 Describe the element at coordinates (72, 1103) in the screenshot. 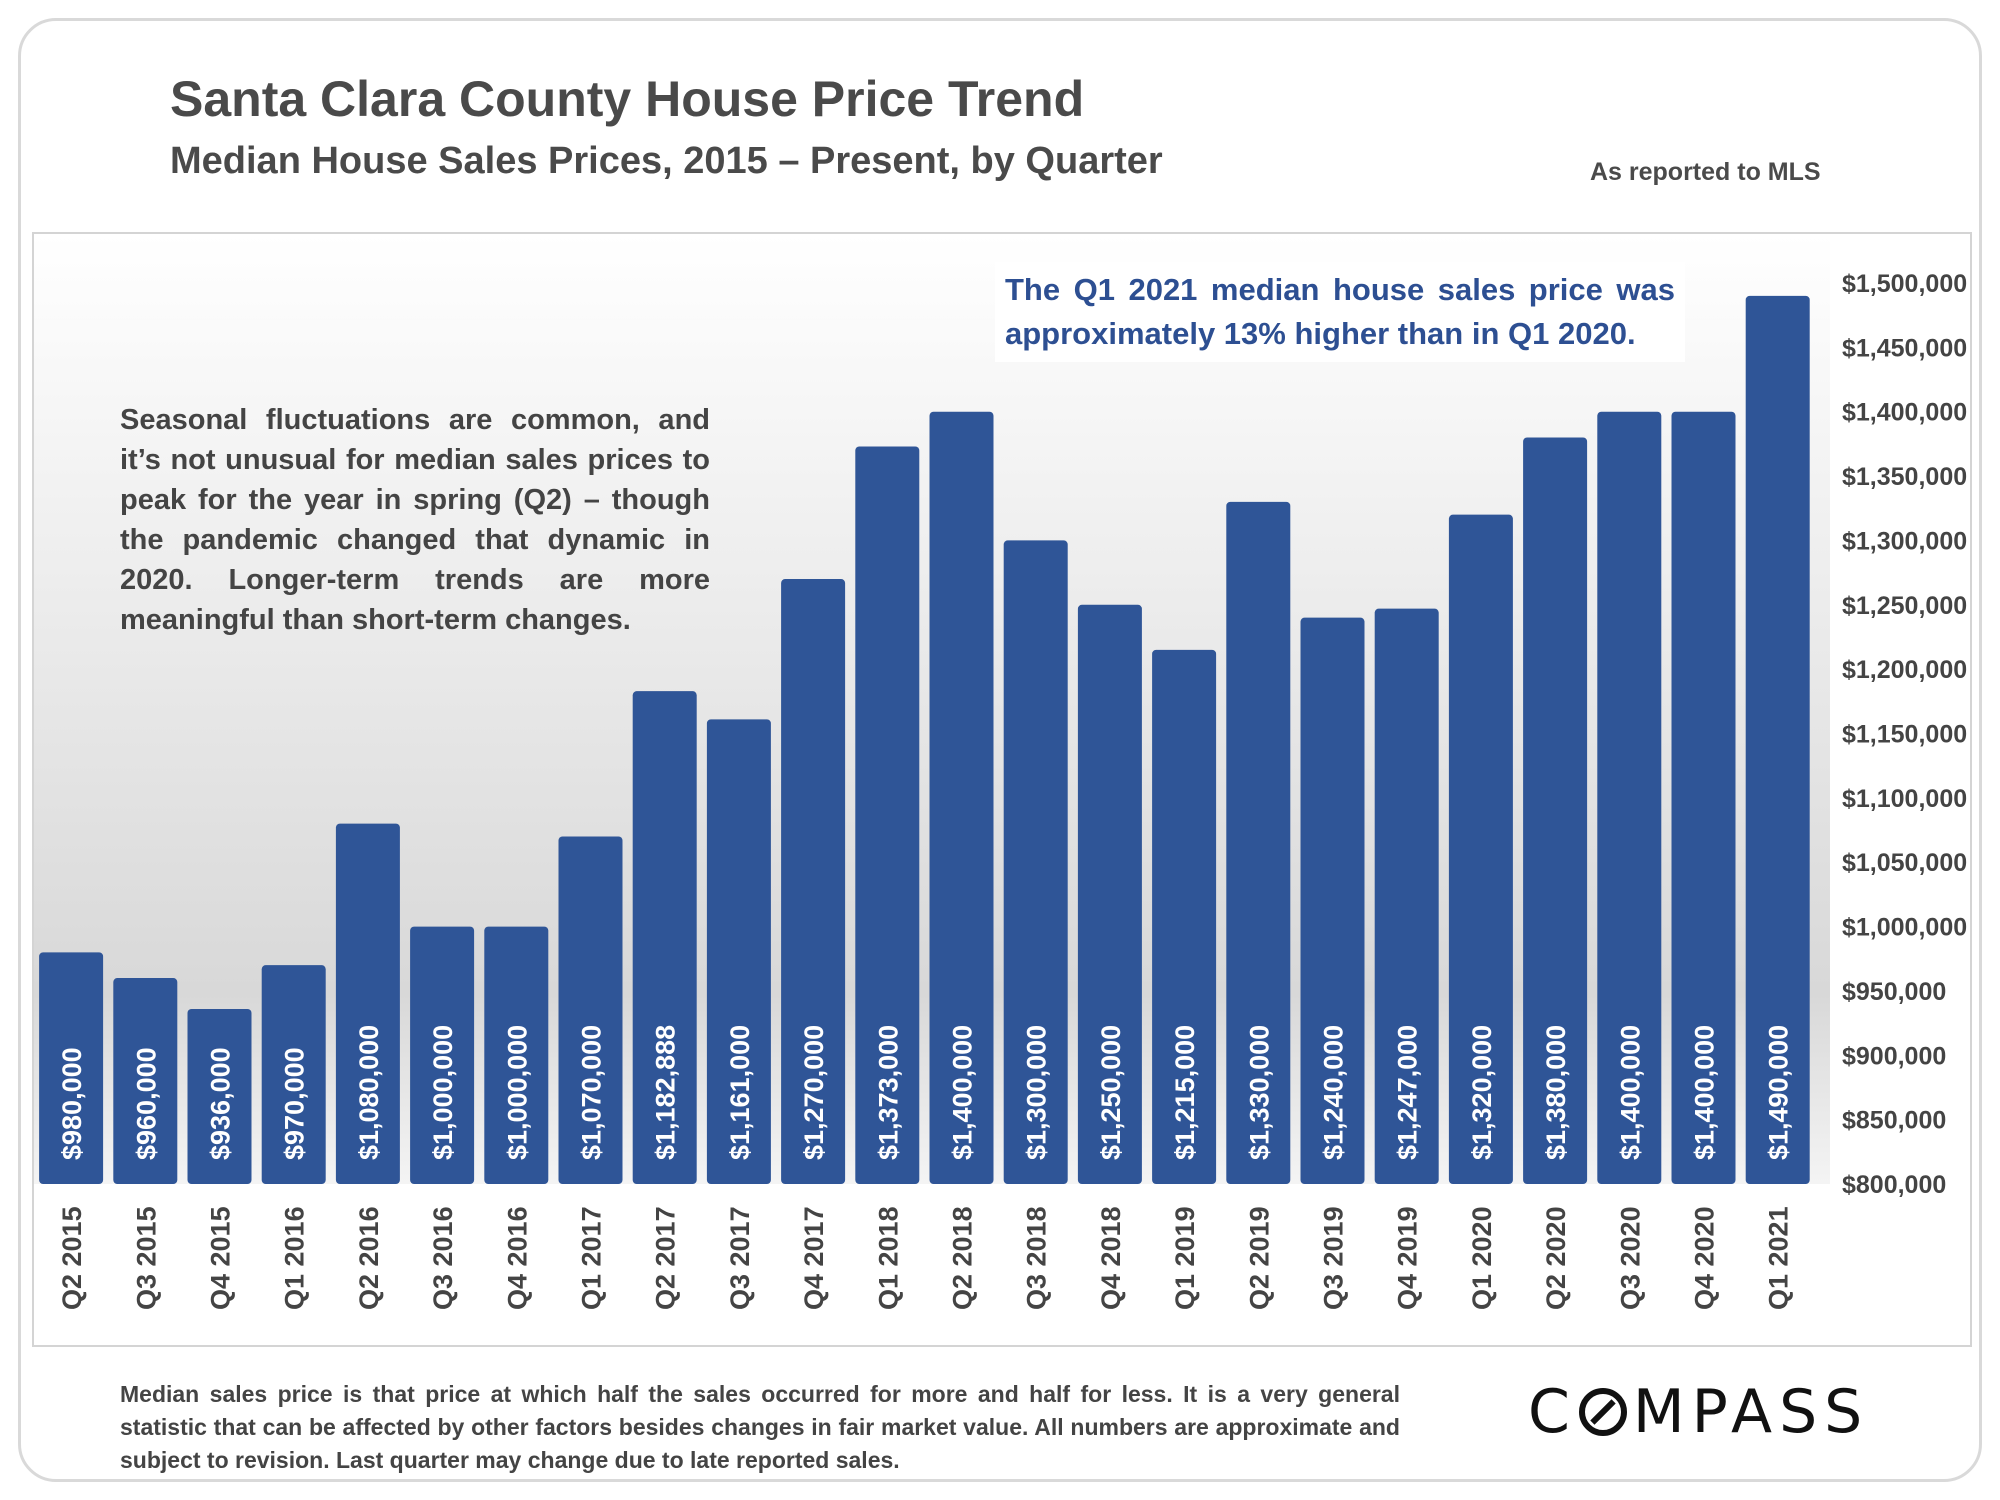

I see `bar-value-label: $980,000` at that location.